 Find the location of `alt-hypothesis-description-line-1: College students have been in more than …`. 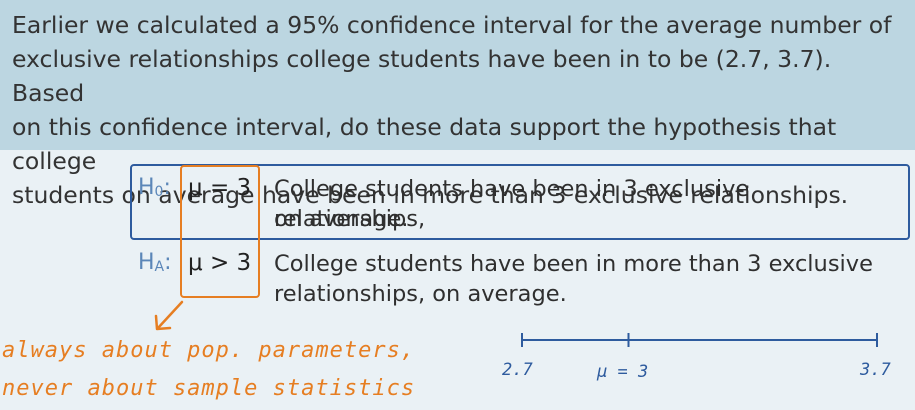

alt-hypothesis-description-line-1: College students have been in more than … is located at coordinates (573, 264).